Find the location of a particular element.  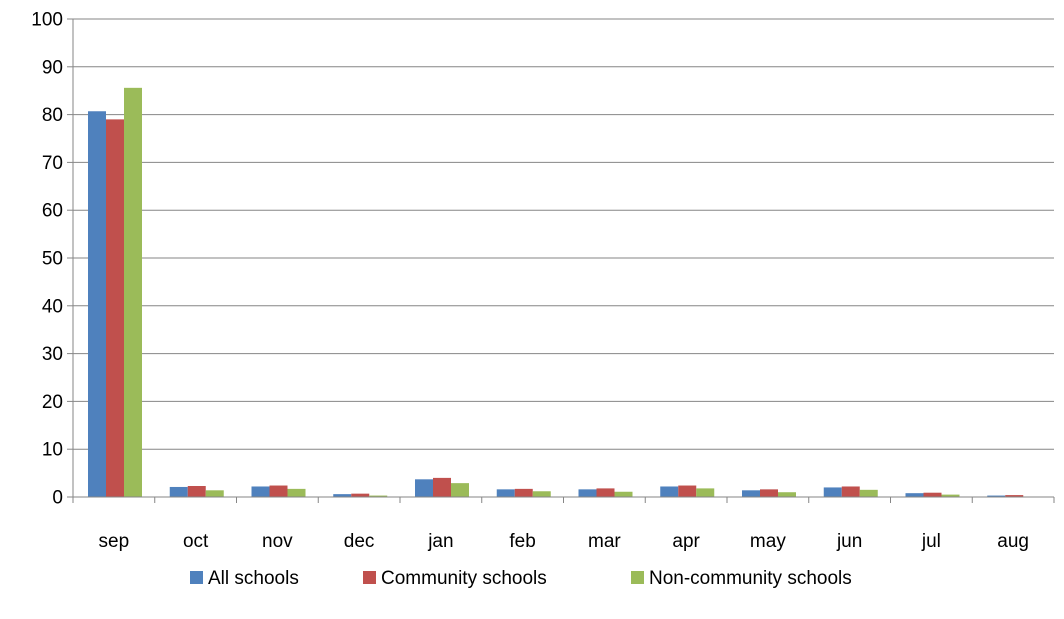

x-category-label: jan is located at coordinates (440, 541).